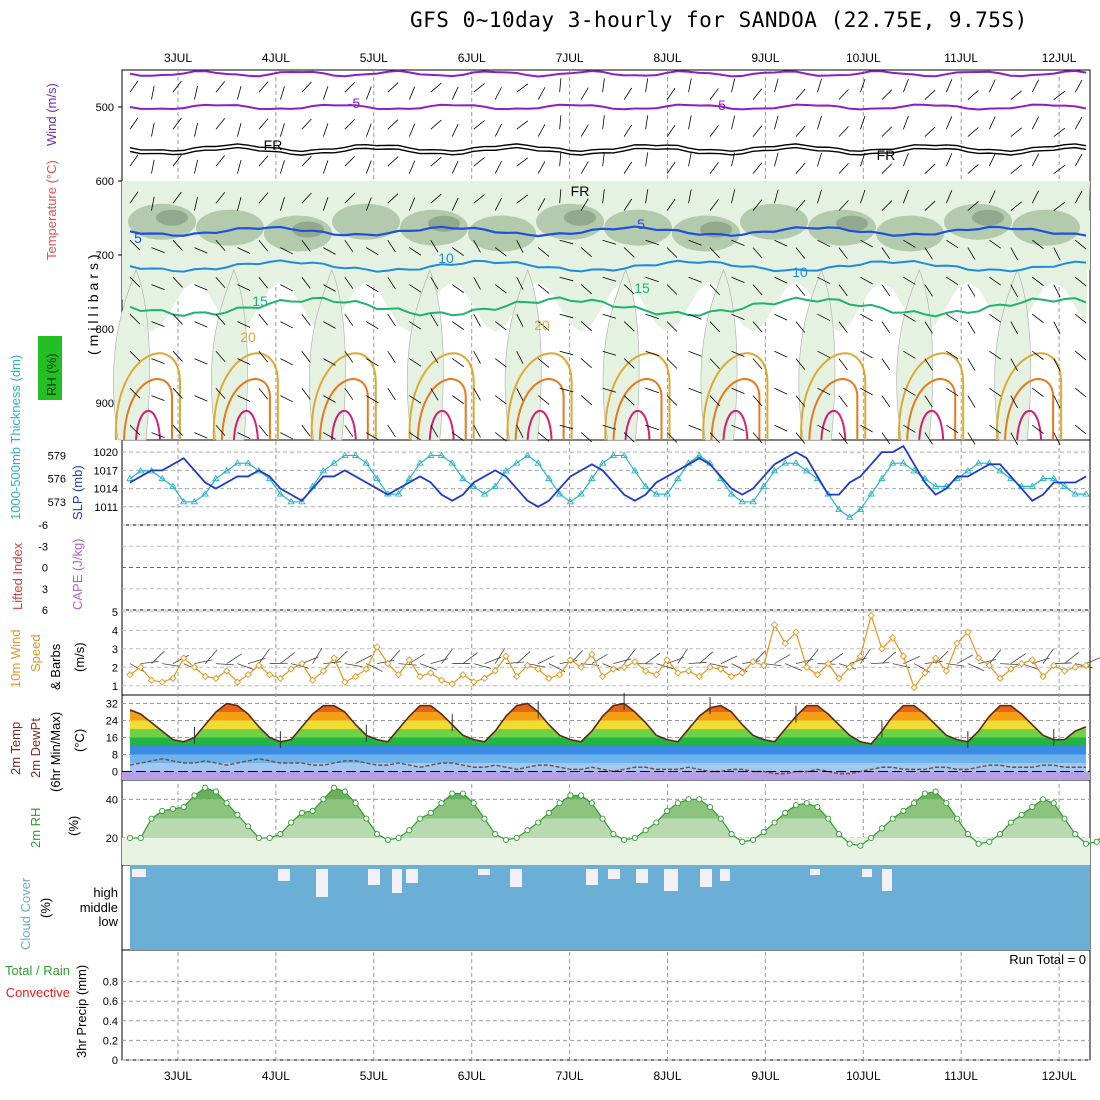  I want to click on cape-label: CAPE (J/kg), so click(77, 574).